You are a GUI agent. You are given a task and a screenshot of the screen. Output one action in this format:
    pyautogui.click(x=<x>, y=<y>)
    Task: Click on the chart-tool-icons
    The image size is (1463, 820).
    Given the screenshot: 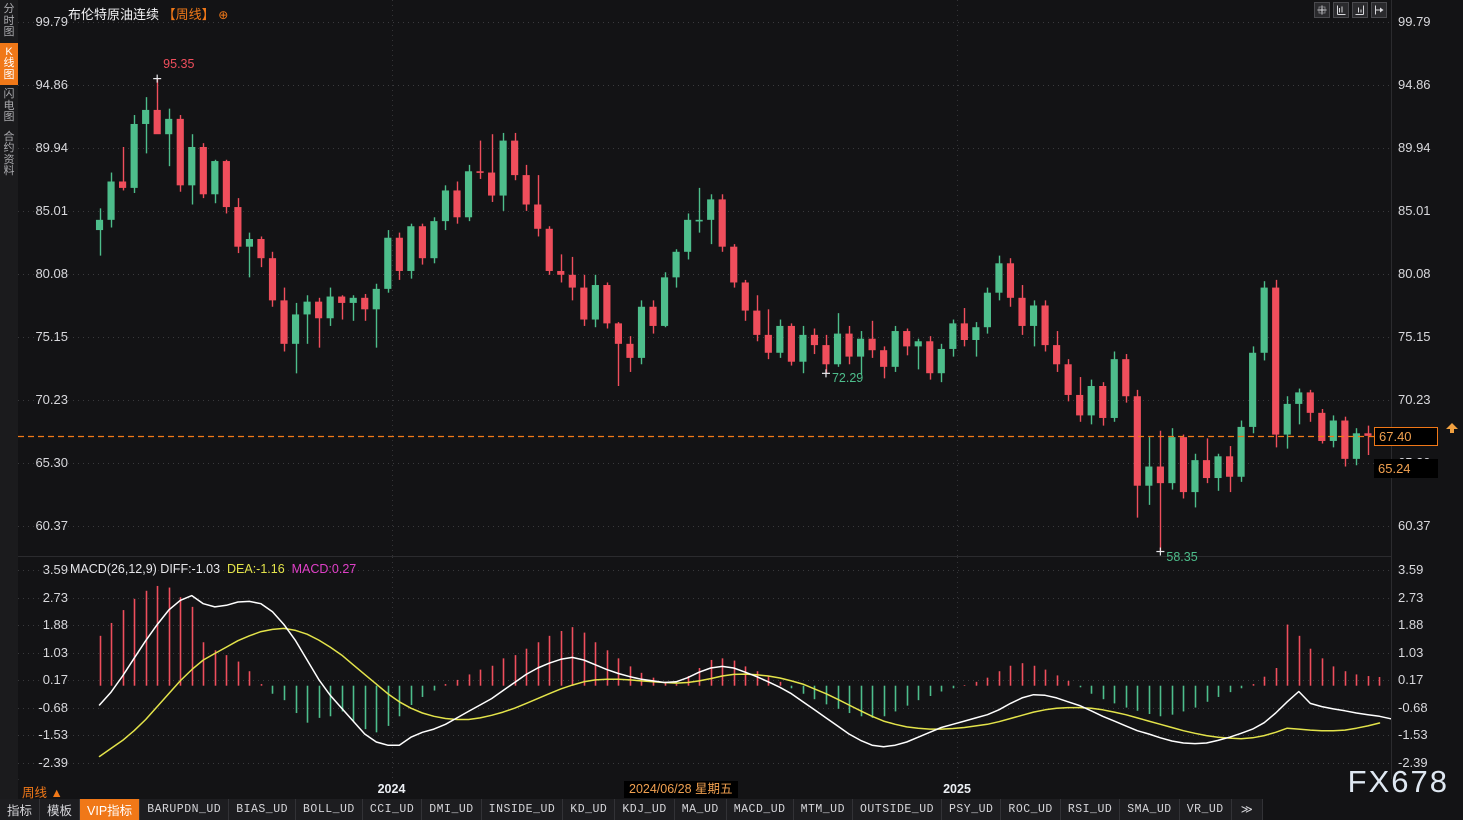 What is the action you would take?
    pyautogui.click(x=1350, y=10)
    